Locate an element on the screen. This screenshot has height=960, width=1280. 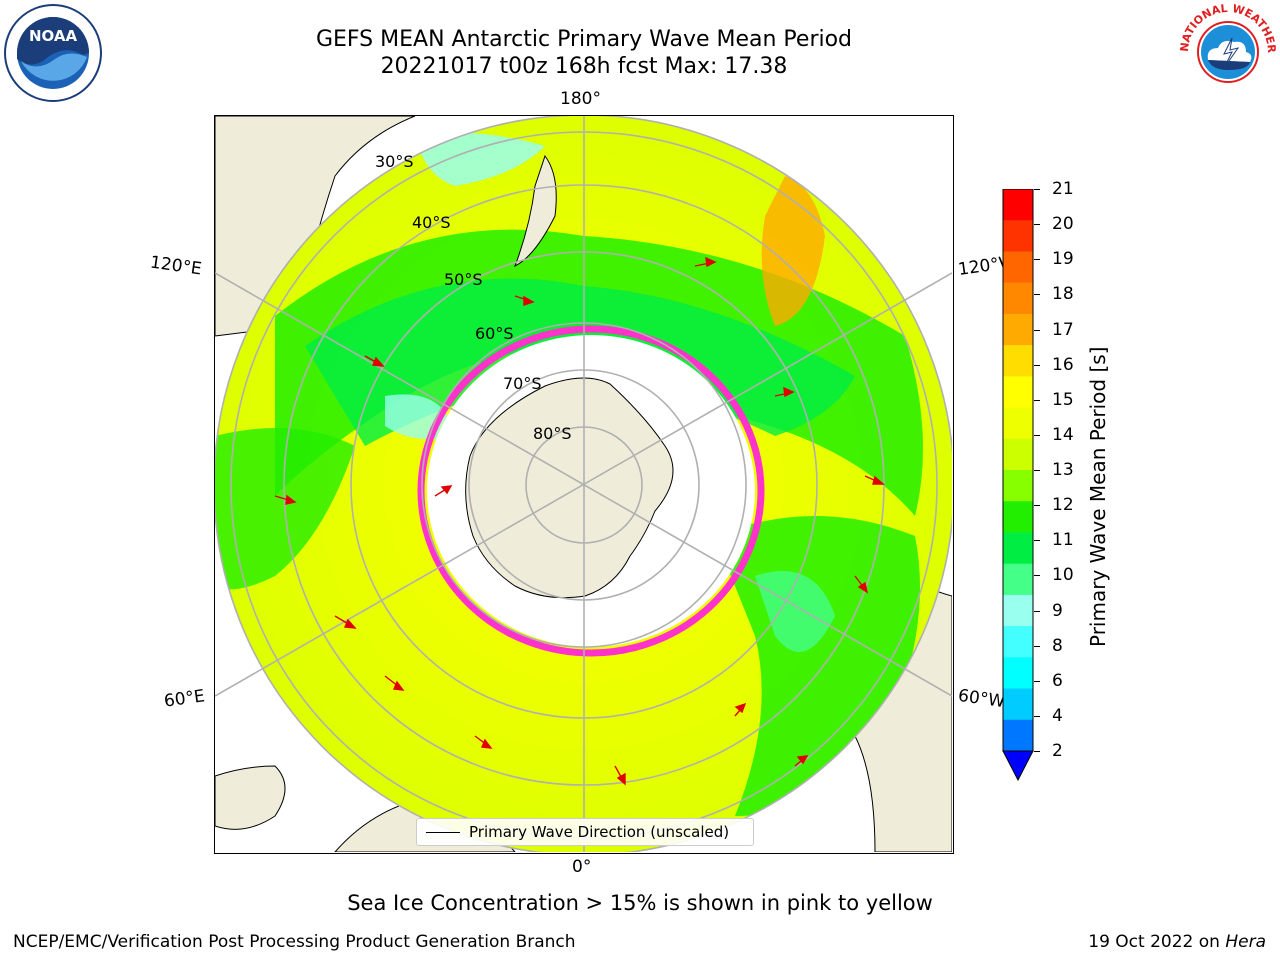
lon-label-180: 180° is located at coordinates (580, 99).